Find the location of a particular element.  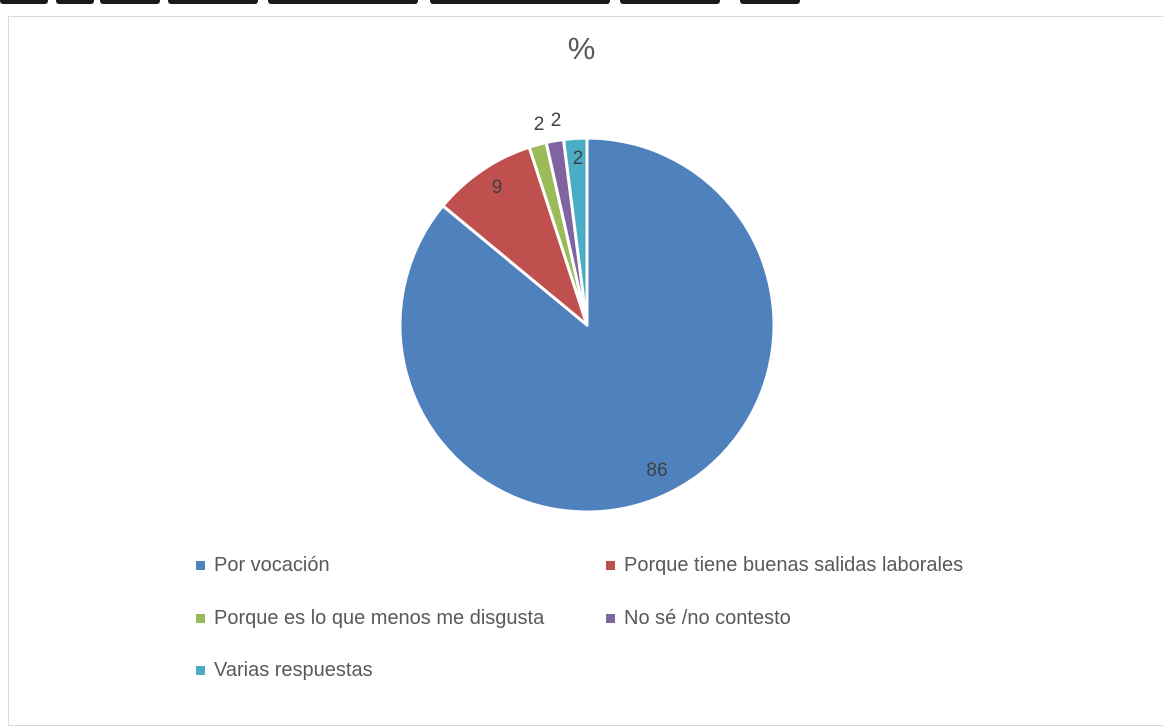

data-label-2: 2 is located at coordinates (539, 124).